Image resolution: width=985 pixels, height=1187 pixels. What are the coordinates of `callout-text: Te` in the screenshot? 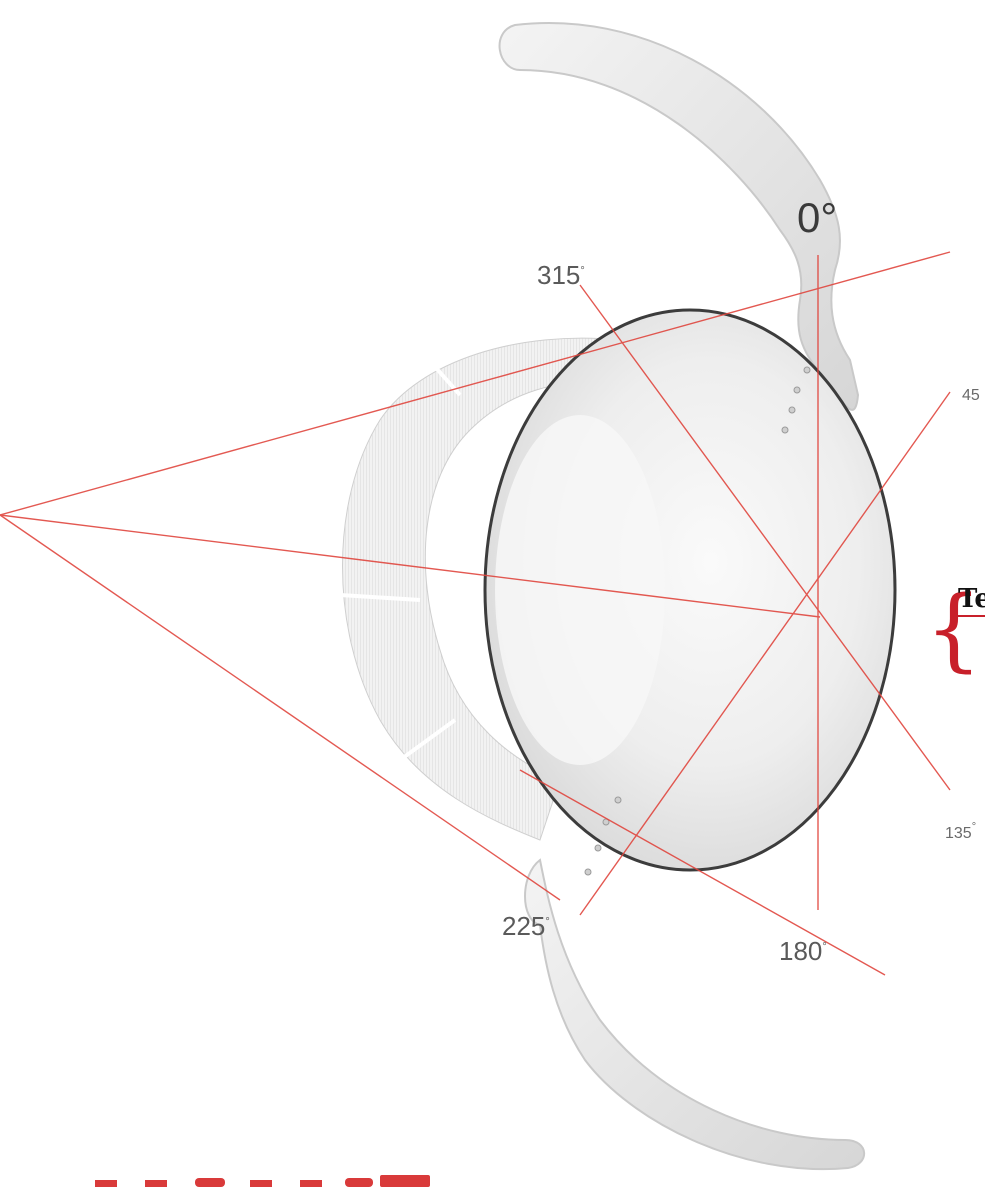 It's located at (971, 599).